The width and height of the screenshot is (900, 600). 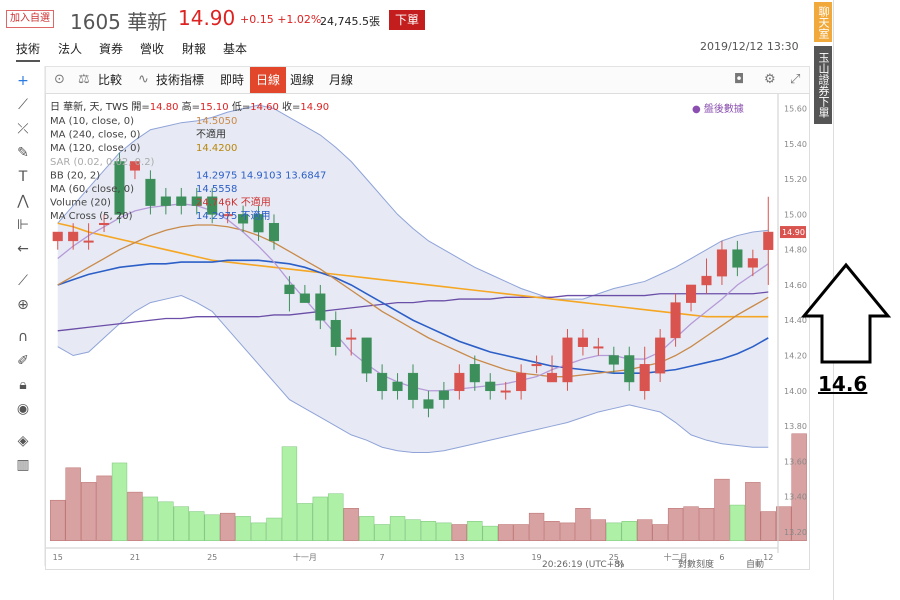 I want to click on tab-technical: 技術, so click(x=28, y=51).